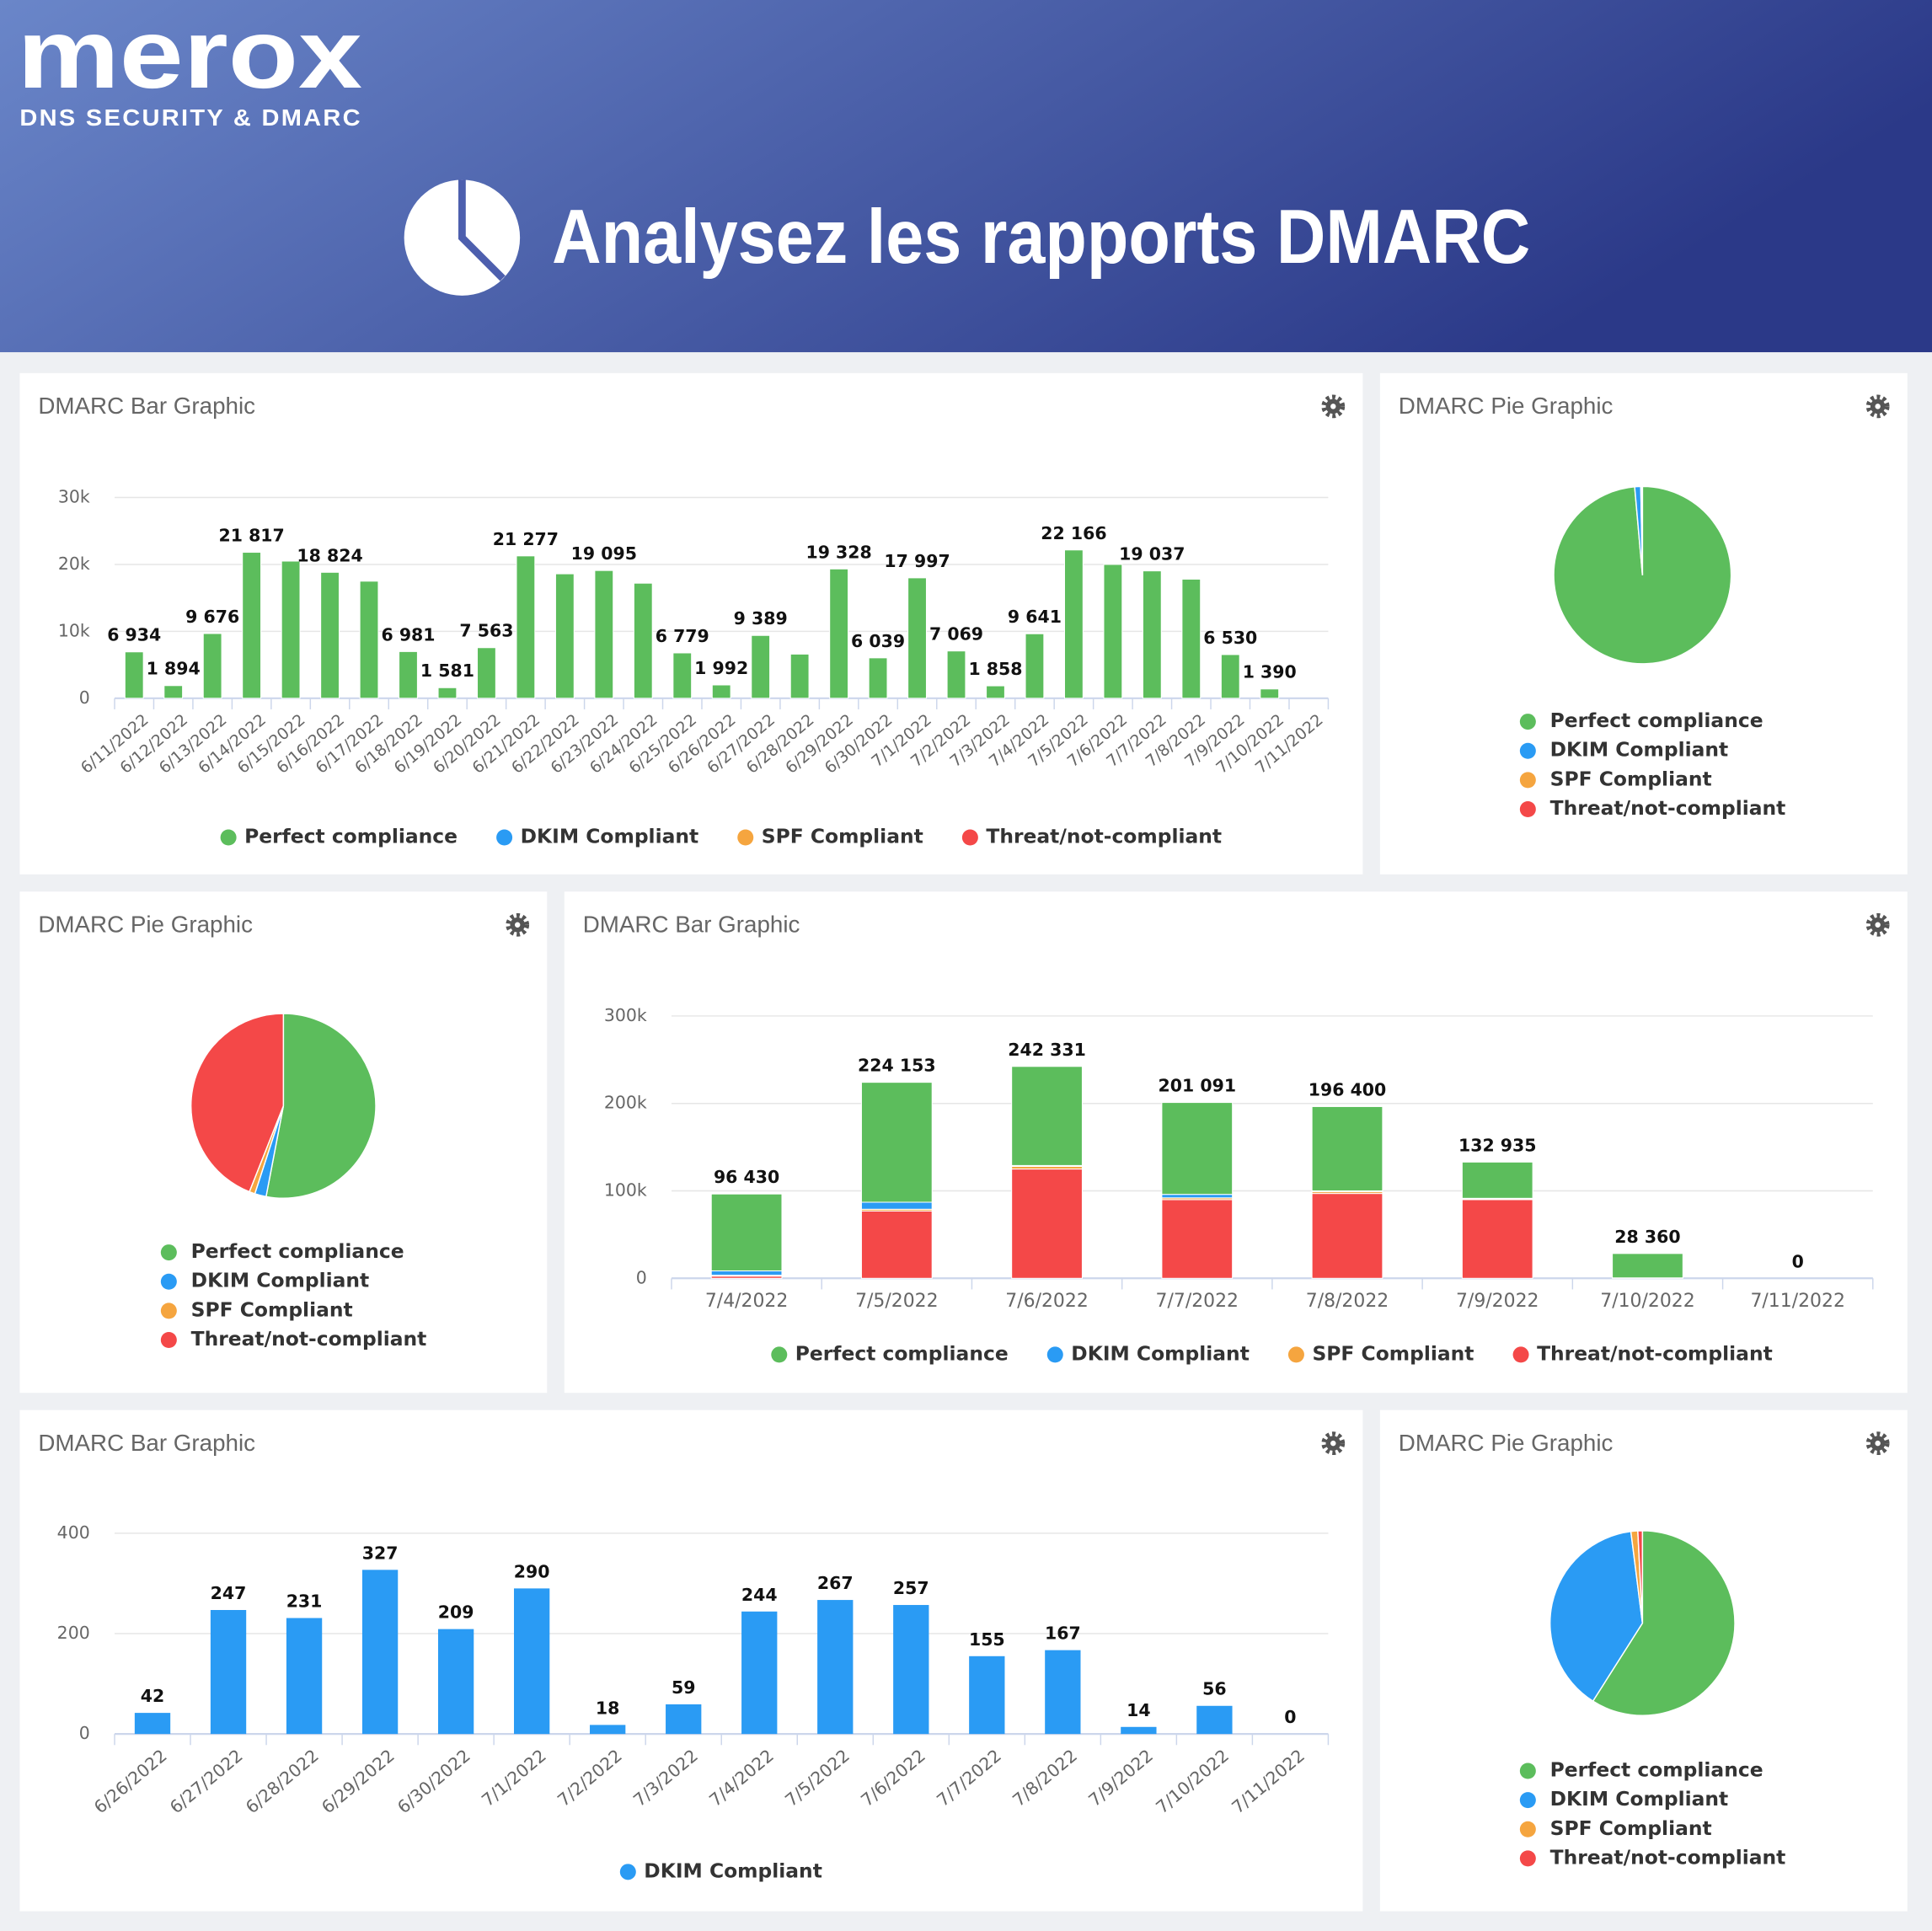  What do you see at coordinates (190, 118) in the screenshot?
I see `logo-tagline: DNS SECURITY & DMARC` at bounding box center [190, 118].